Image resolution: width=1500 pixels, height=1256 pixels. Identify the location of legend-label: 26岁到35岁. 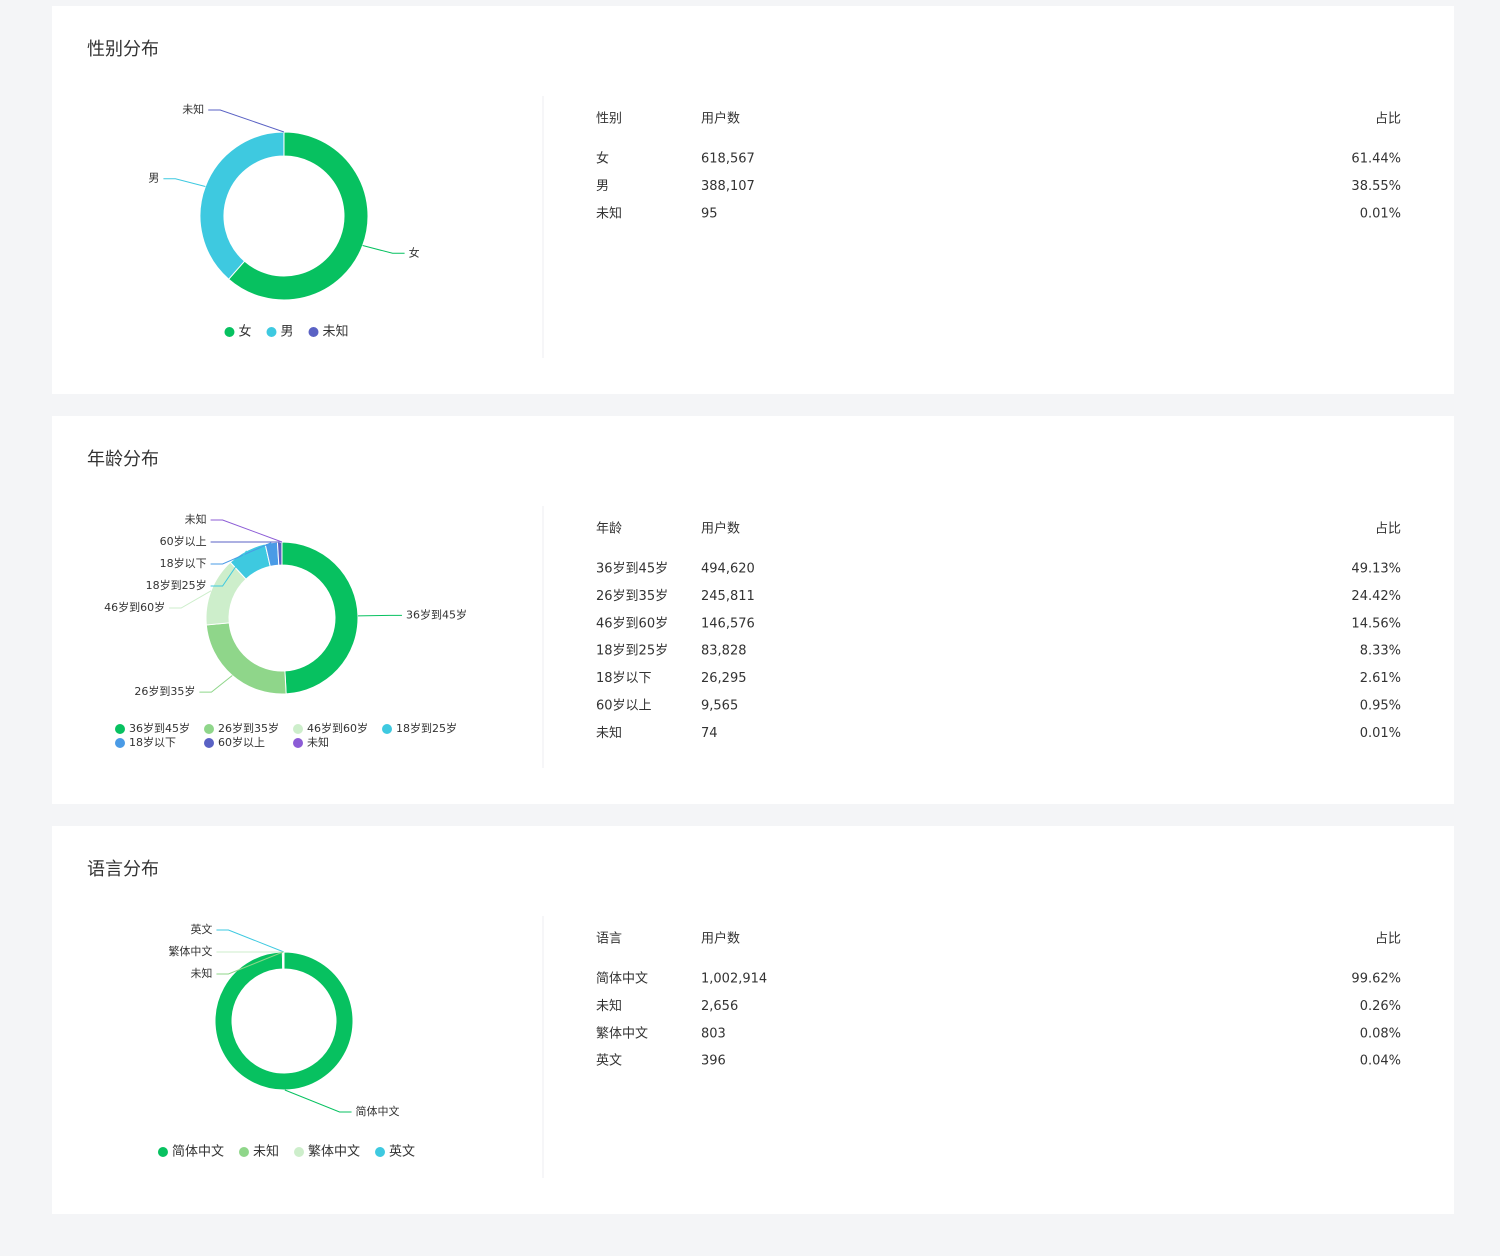
(248, 728).